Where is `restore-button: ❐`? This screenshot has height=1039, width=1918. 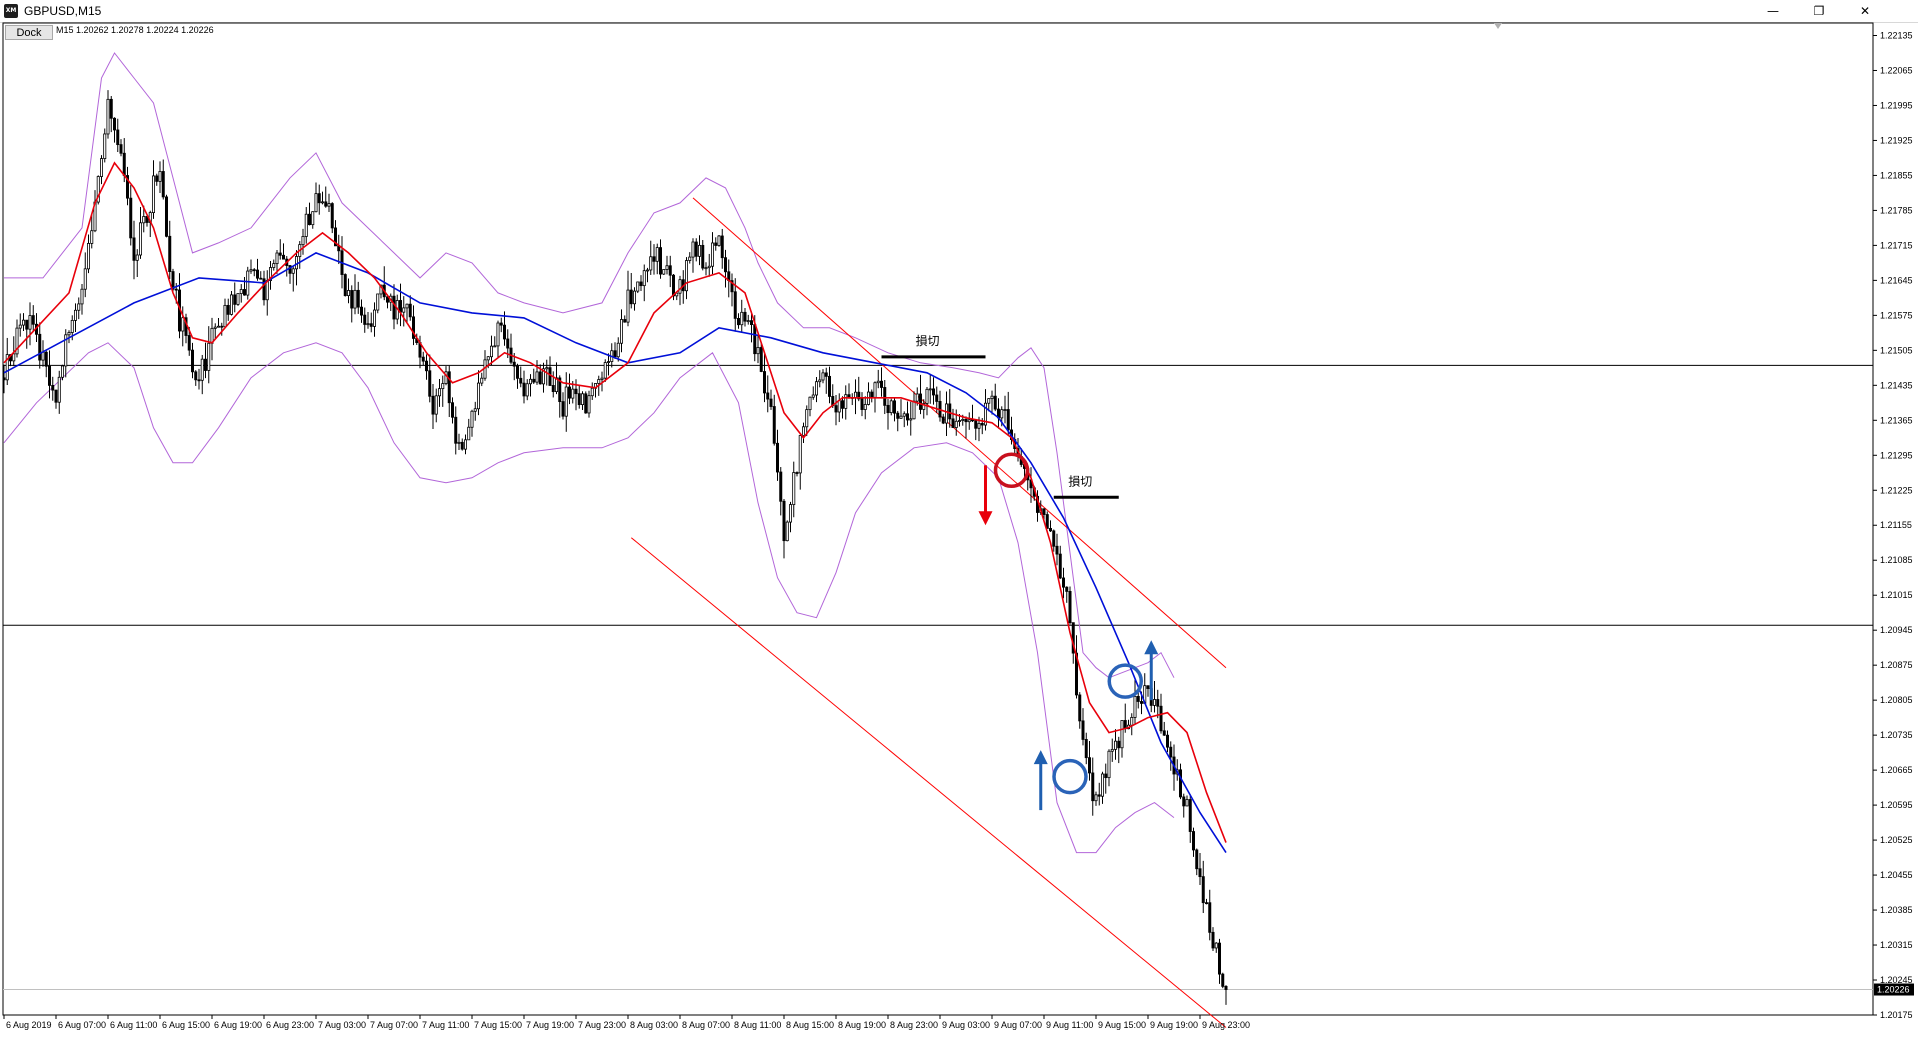 restore-button: ❐ is located at coordinates (1819, 11).